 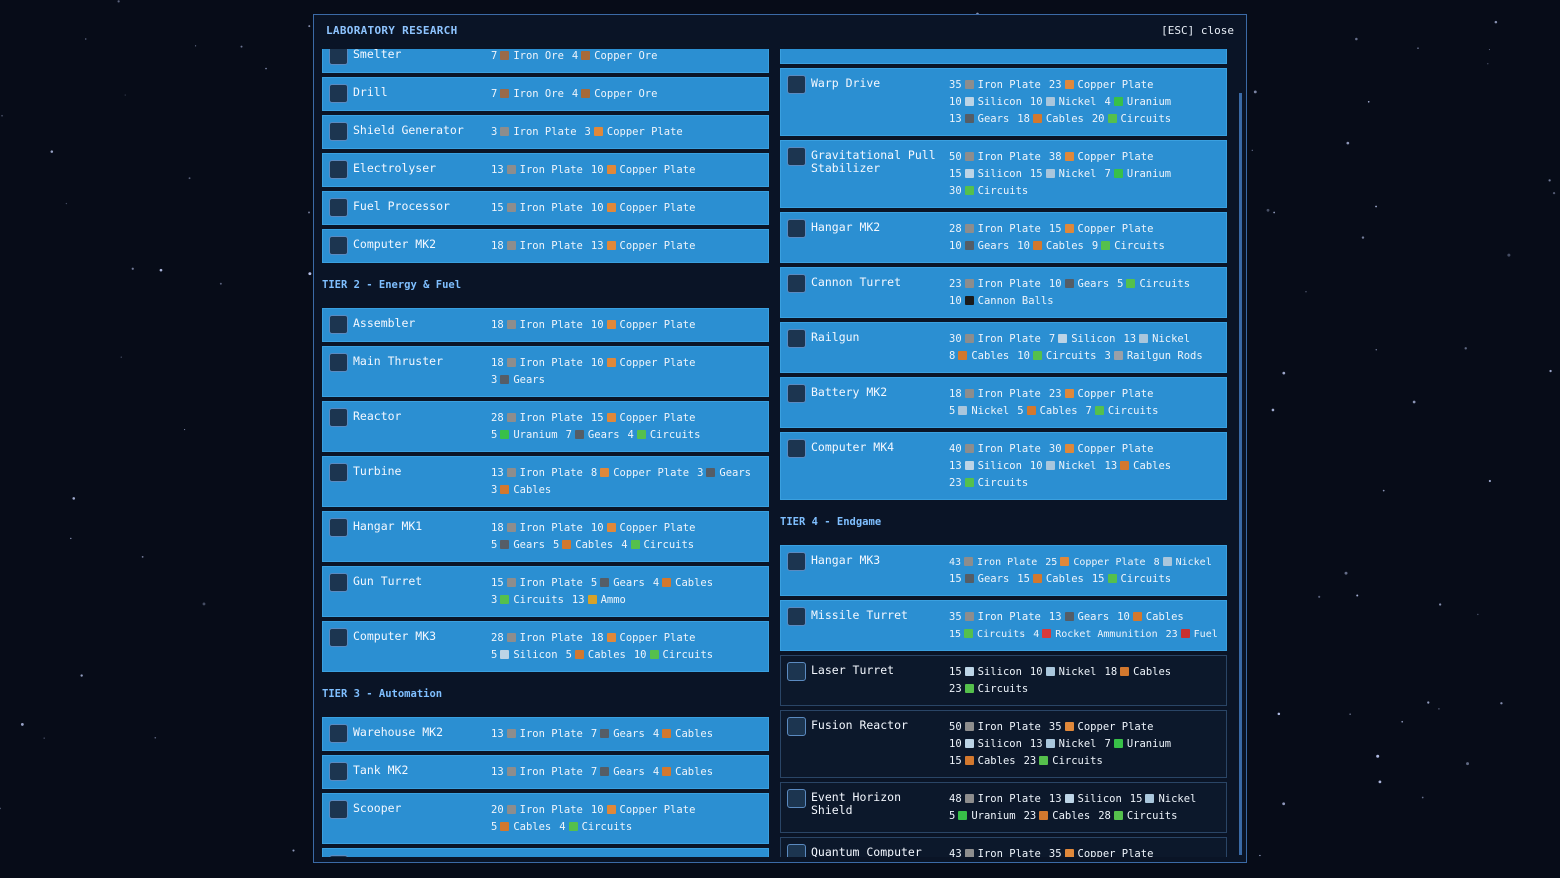 I want to click on close-button: [ESC] close, so click(x=1197, y=30).